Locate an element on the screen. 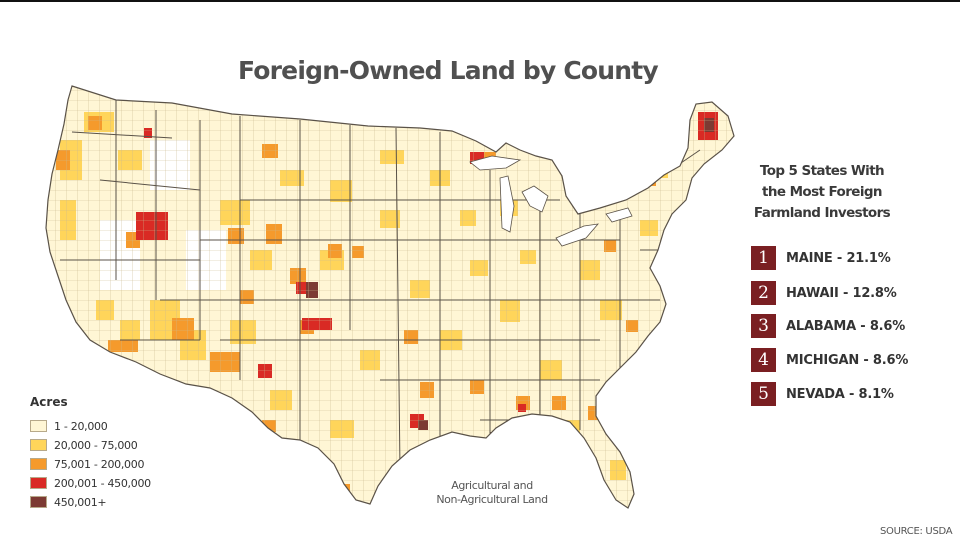 The width and height of the screenshot is (960, 549). top5-heading-line-2: the Most Foreign is located at coordinates (822, 192).